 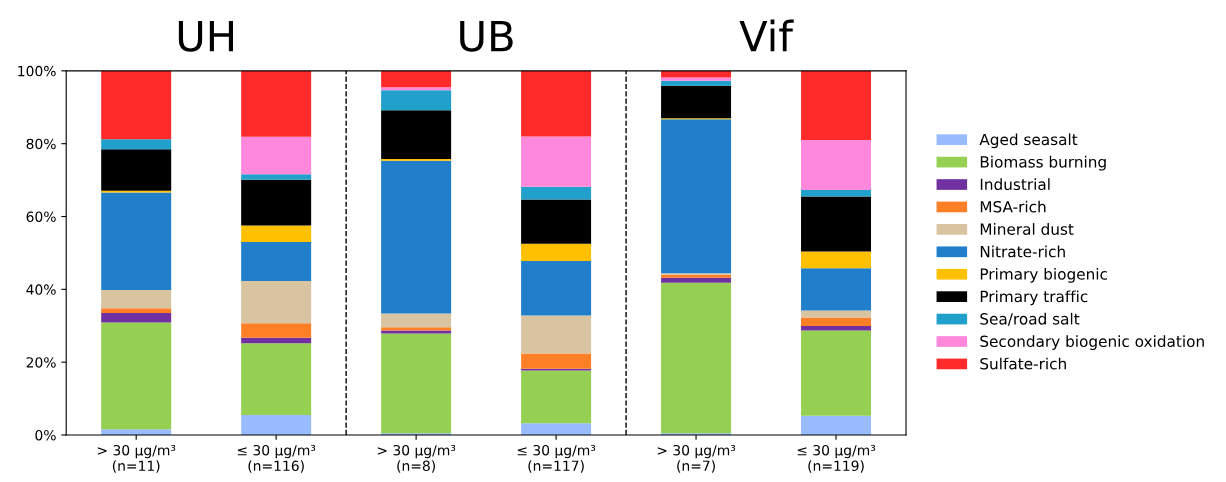 I want to click on y-tick-label: 80%, so click(x=41, y=144).